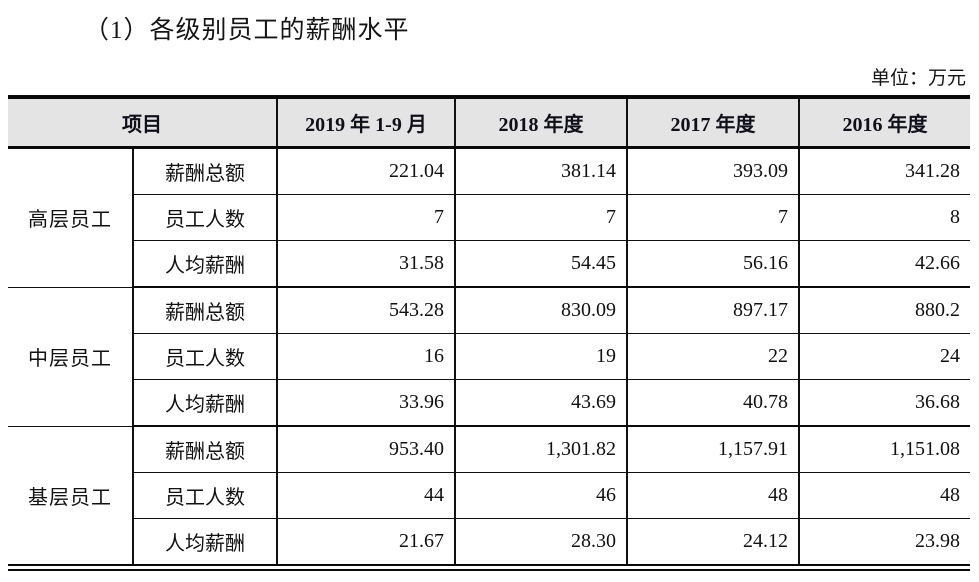 The image size is (979, 582). I want to click on value-cell: 24.12, so click(712, 543).